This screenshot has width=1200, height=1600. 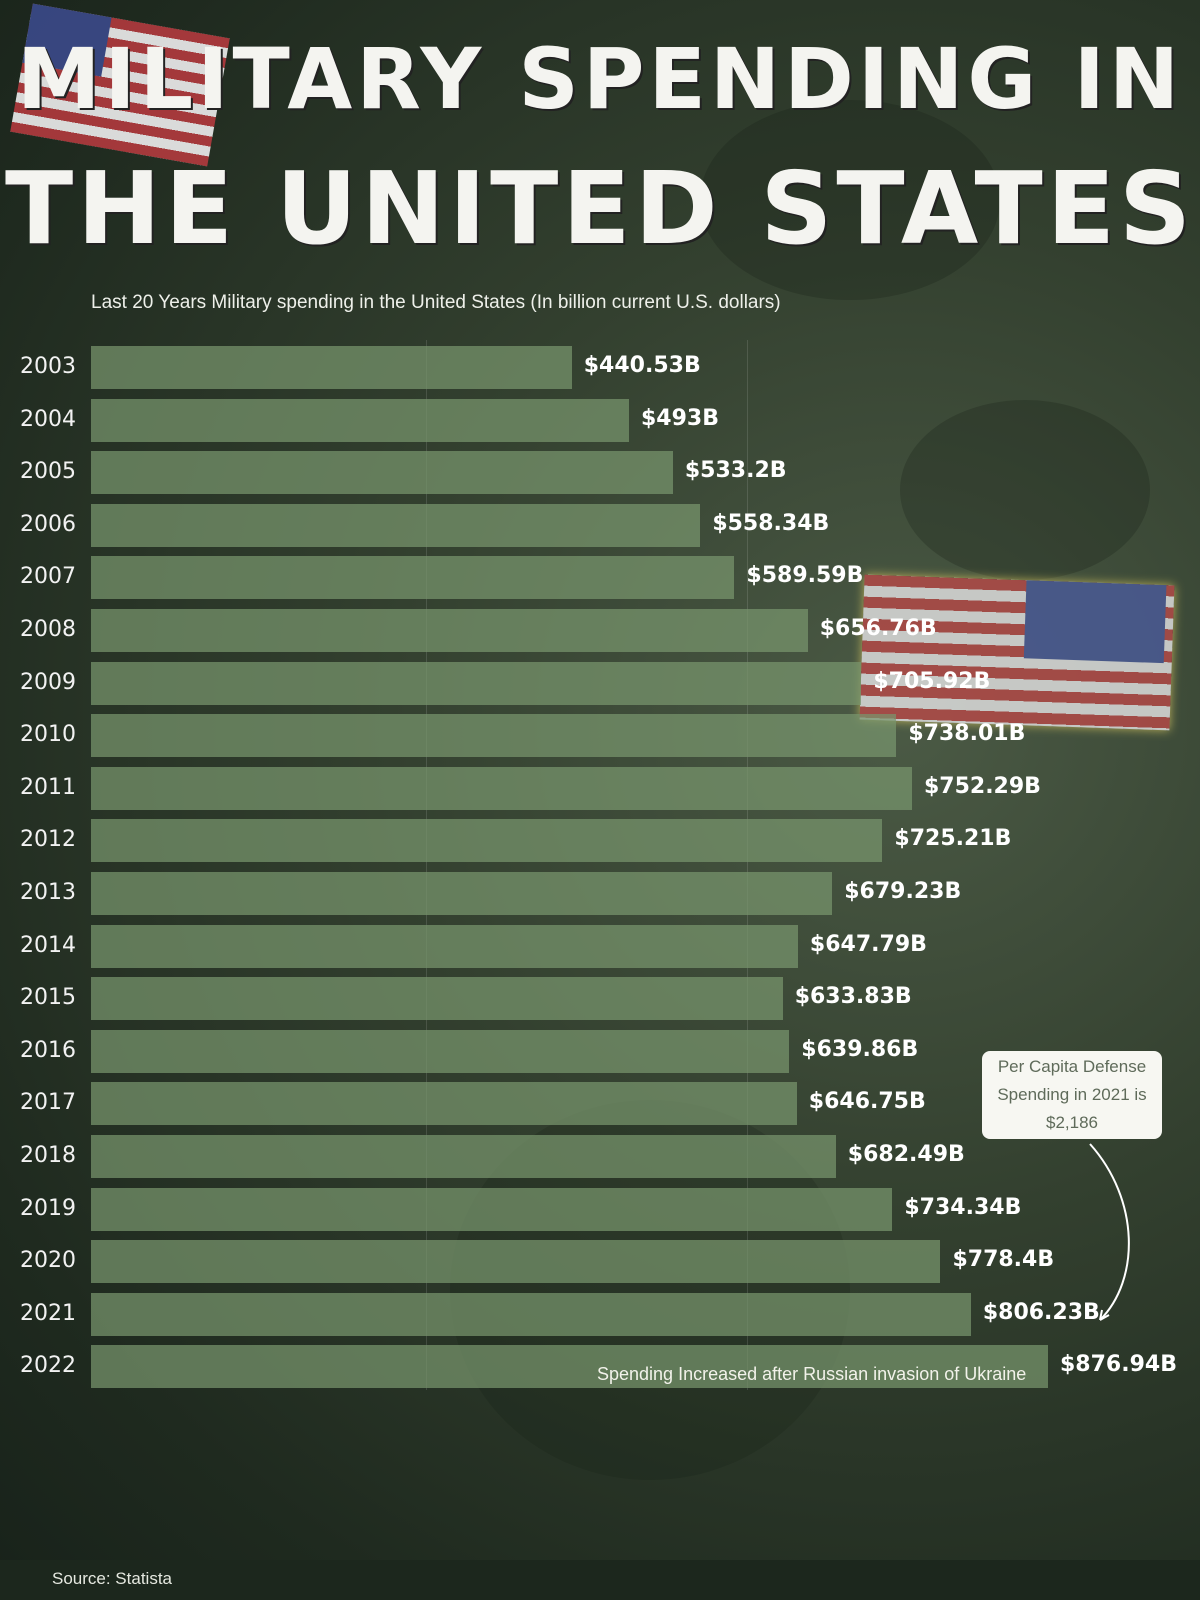 I want to click on value-label: $646.75B, so click(x=867, y=1102).